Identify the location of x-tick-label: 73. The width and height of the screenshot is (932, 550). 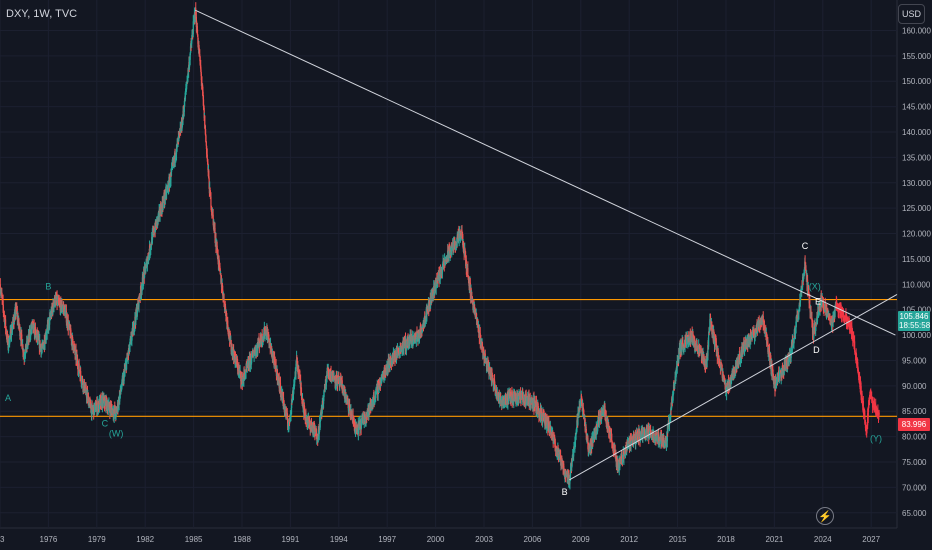
(2, 539).